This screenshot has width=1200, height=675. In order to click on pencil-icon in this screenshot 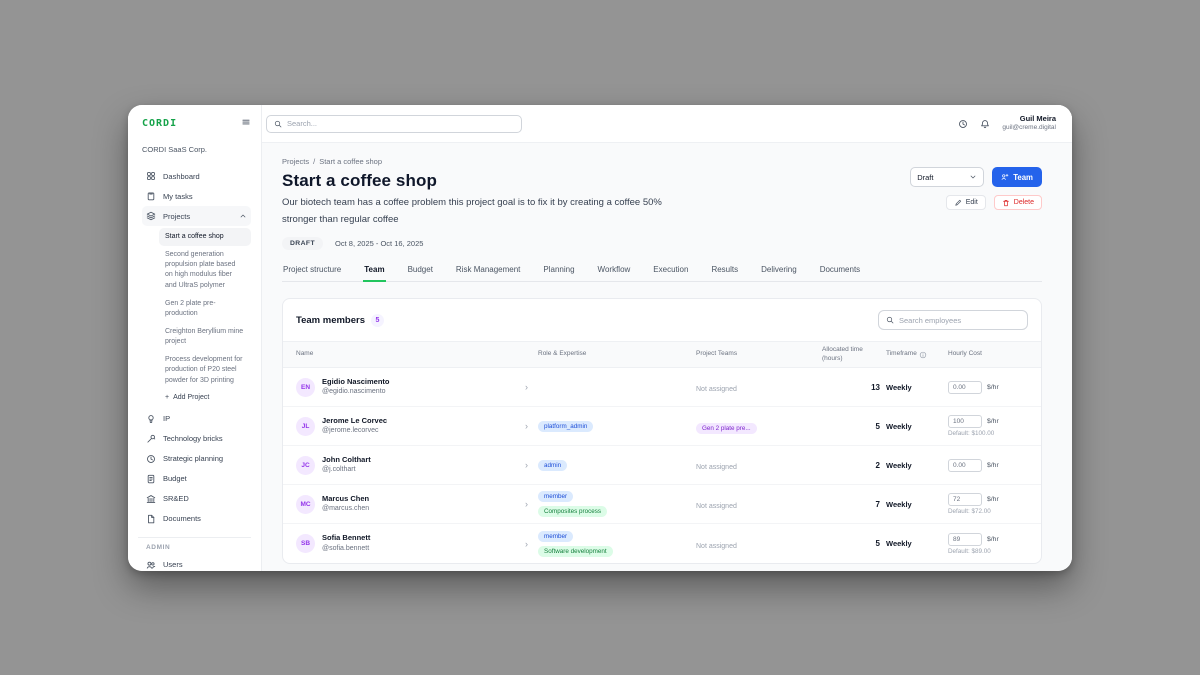, I will do `click(958, 202)`.